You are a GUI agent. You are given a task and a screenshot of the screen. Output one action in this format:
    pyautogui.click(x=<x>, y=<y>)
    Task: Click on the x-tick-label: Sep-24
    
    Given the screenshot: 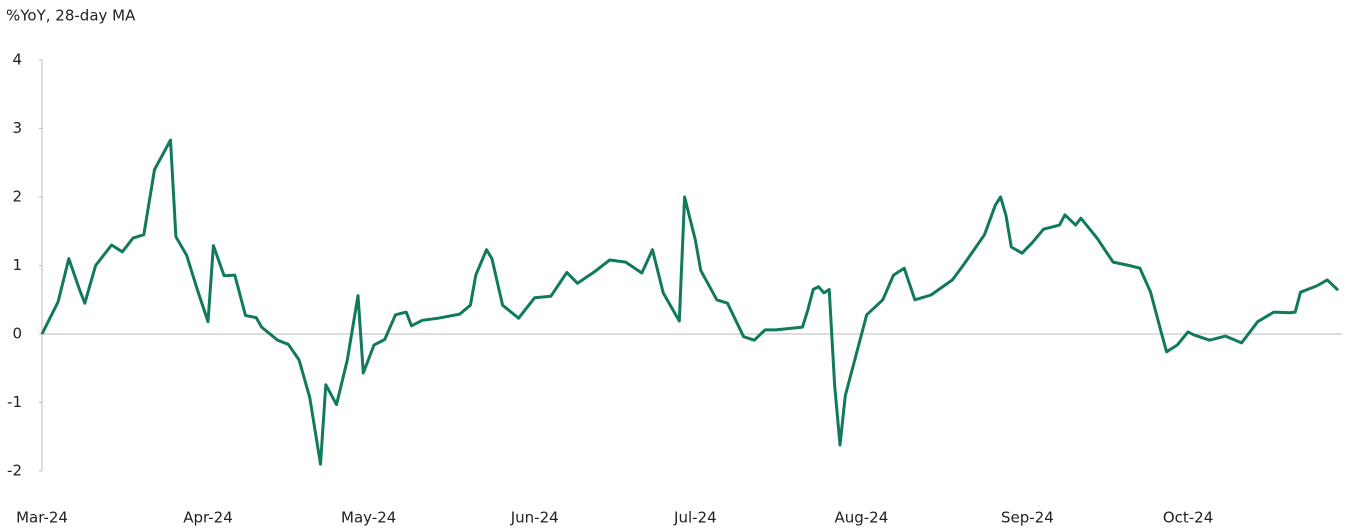 What is the action you would take?
    pyautogui.click(x=1027, y=518)
    